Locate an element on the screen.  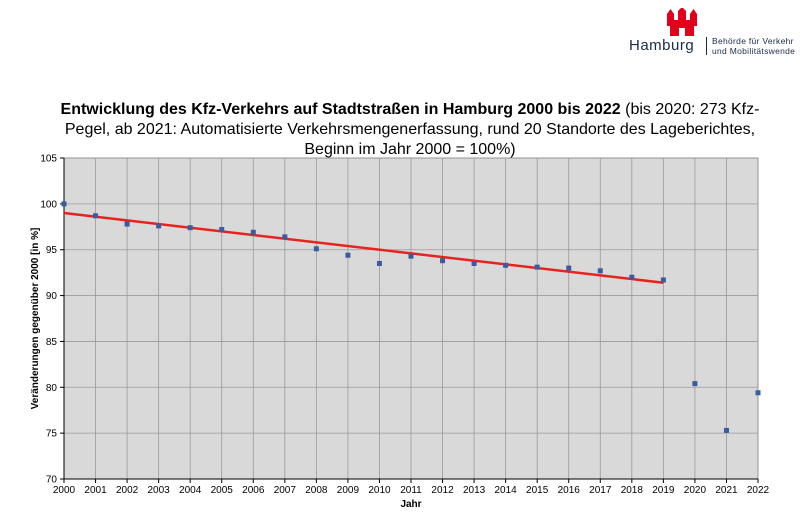
data-point-2022 is located at coordinates (758, 393).